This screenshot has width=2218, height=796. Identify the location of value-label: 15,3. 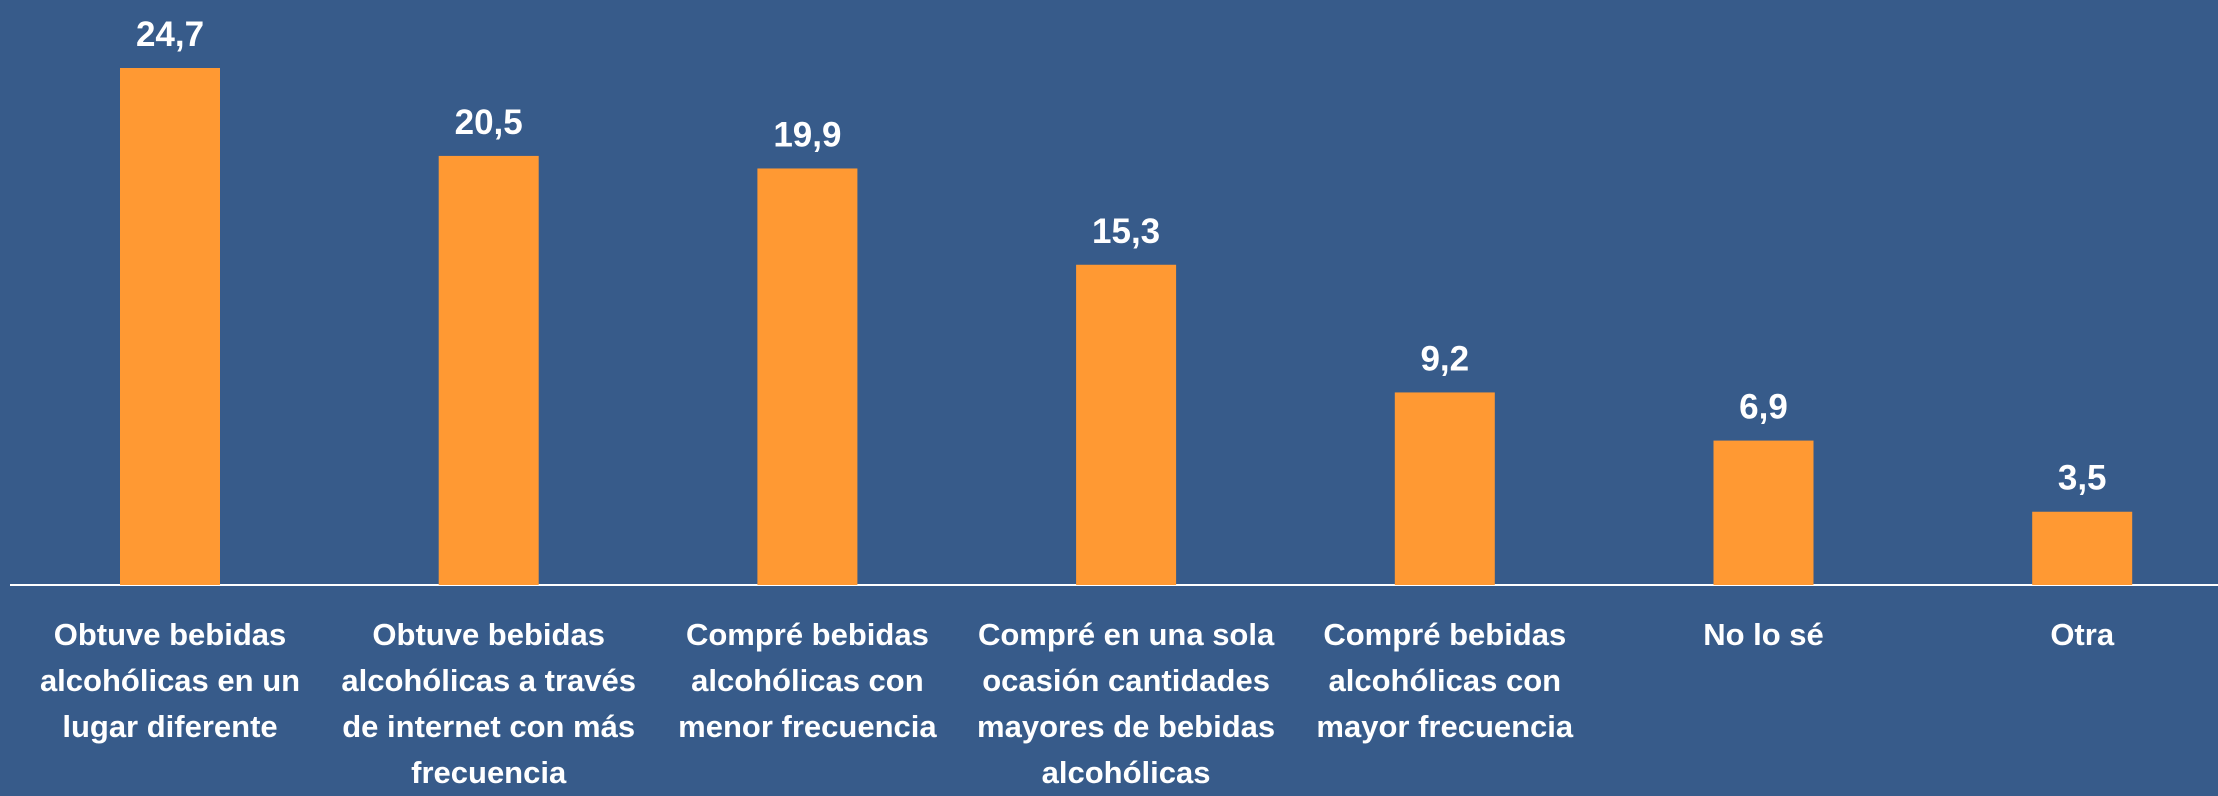
(1126, 231).